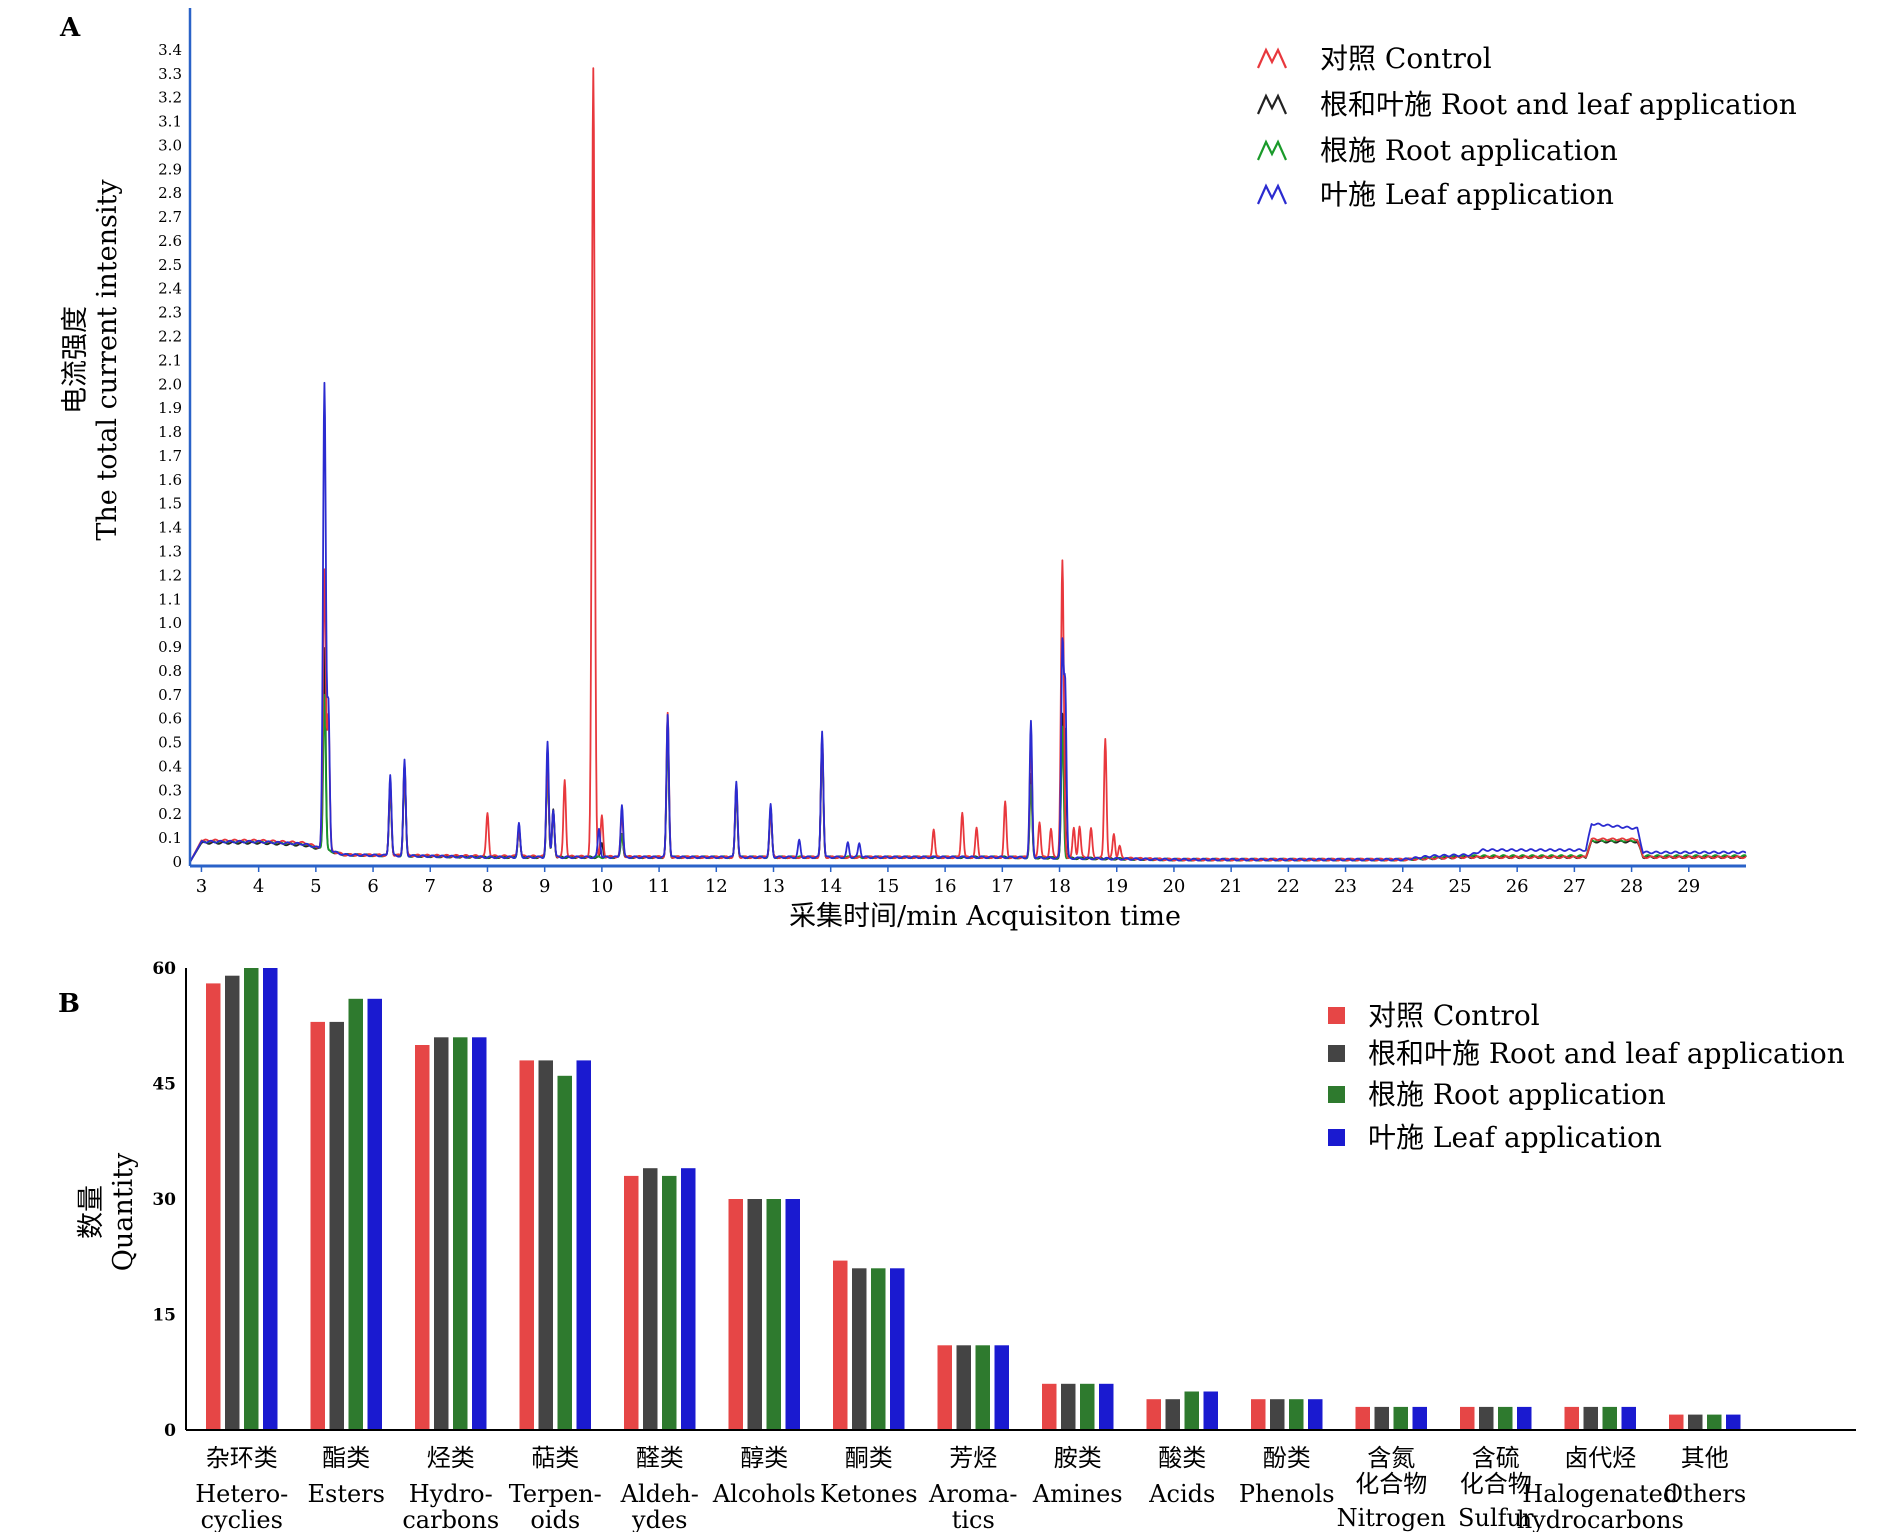 The width and height of the screenshot is (1890, 1532). I want to click on x-tick-label: 19, so click(1116, 886).